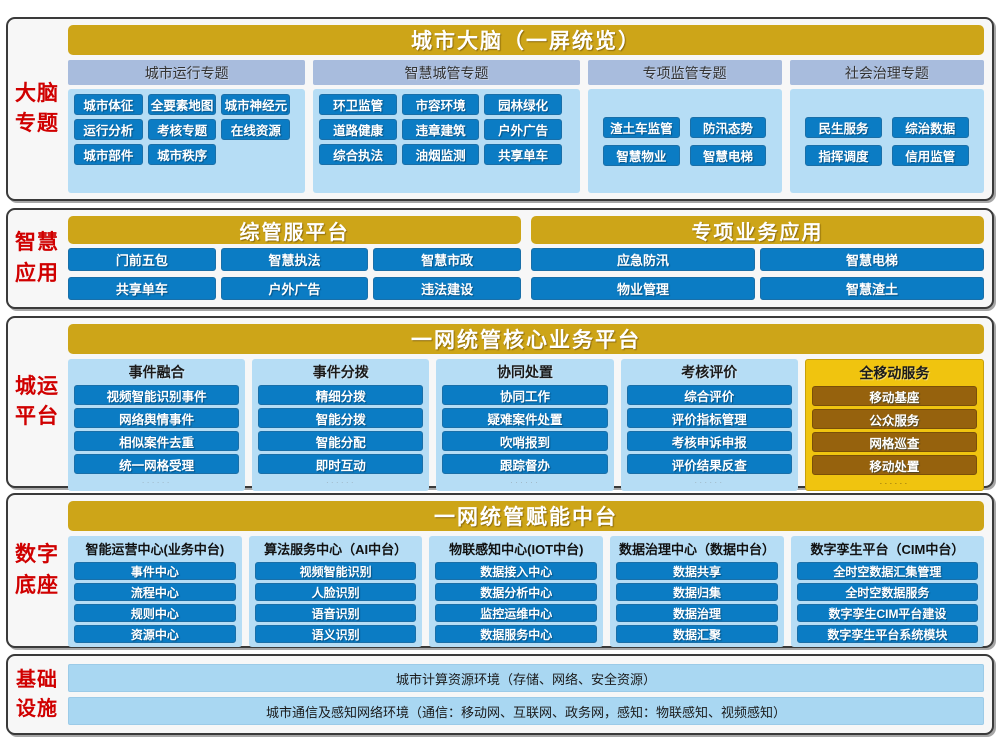 Image resolution: width=1000 pixels, height=750 pixels. I want to click on base-item: 事件中心, so click(155, 571).